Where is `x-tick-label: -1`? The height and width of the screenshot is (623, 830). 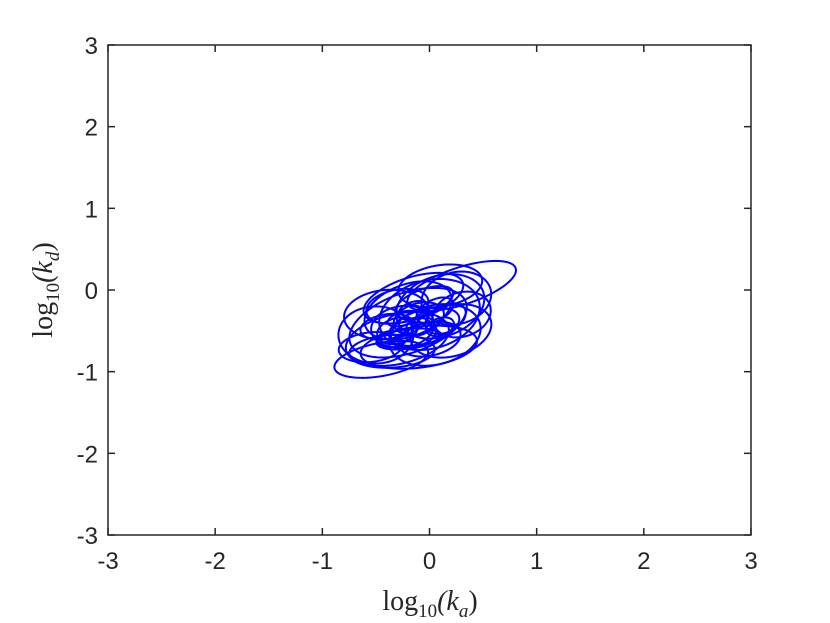 x-tick-label: -1 is located at coordinates (322, 561).